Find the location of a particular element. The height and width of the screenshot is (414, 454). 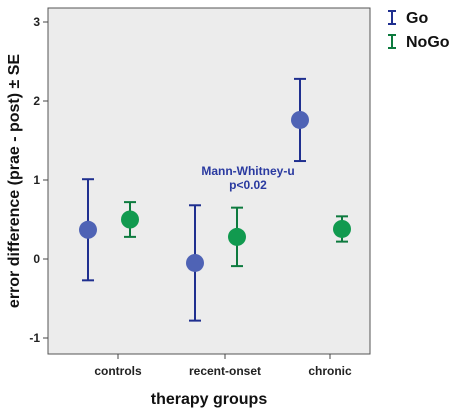

legend-go-marker is located at coordinates (392, 17).